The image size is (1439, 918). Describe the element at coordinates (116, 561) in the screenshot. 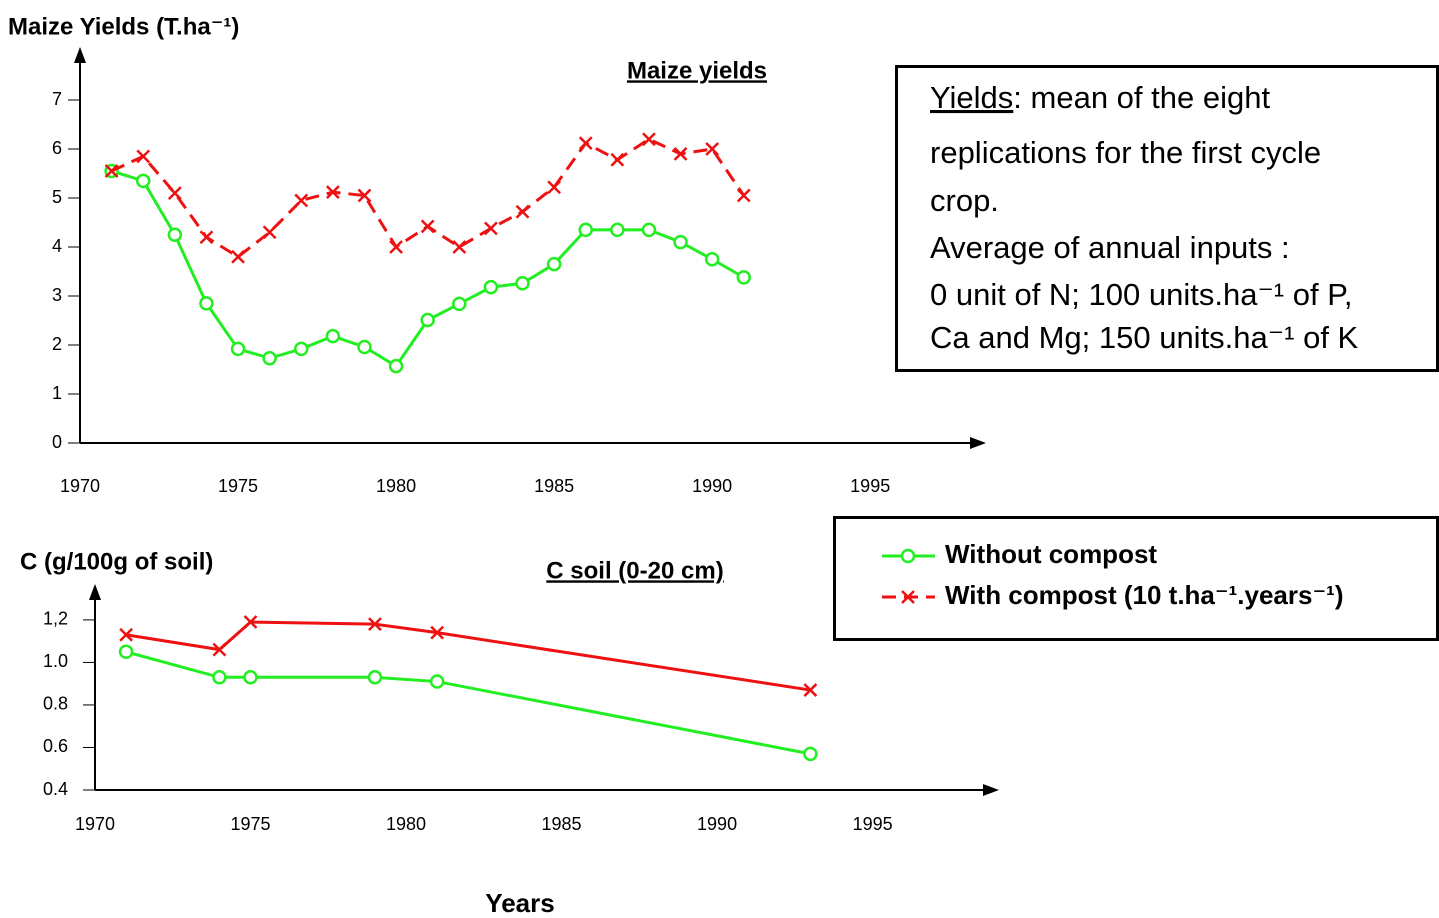

I see `y-axis-title: C (g/100g of soil)` at that location.